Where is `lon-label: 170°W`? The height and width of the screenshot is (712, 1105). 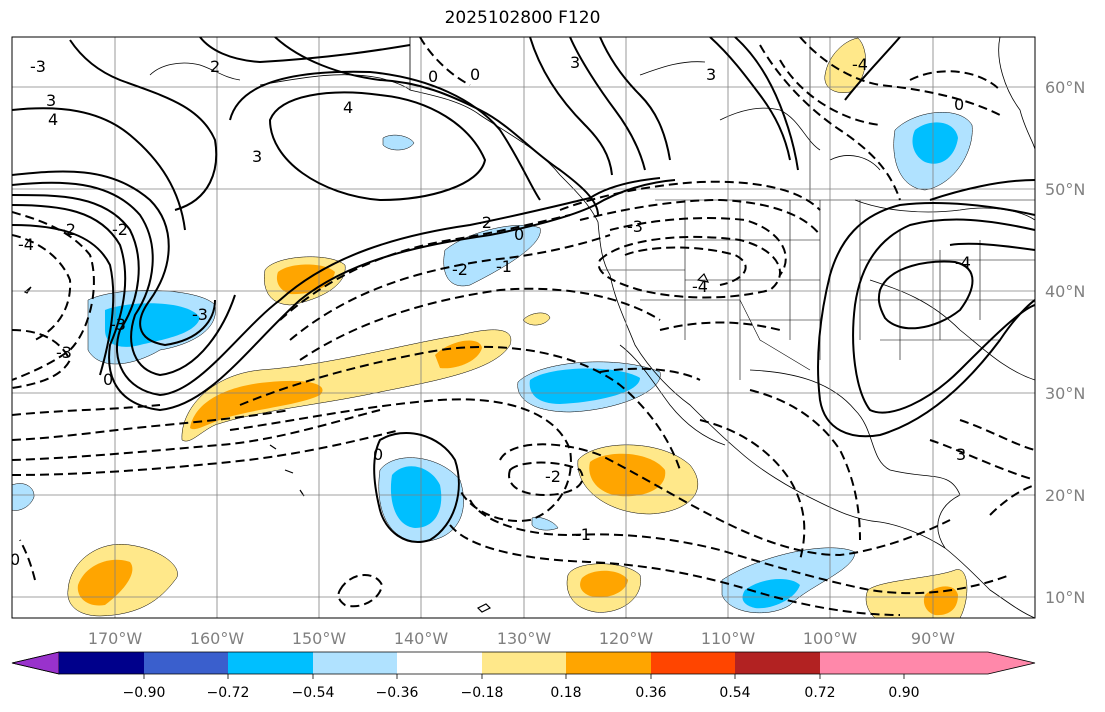
lon-label: 170°W is located at coordinates (115, 638).